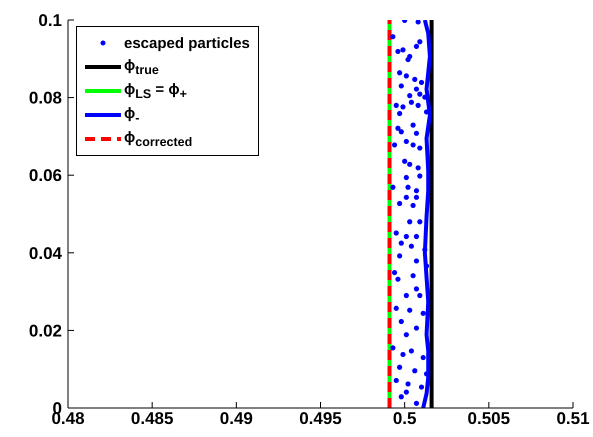 This screenshot has width=593, height=437. What do you see at coordinates (45, 176) in the screenshot?
I see `y-tick-label: 0.06` at bounding box center [45, 176].